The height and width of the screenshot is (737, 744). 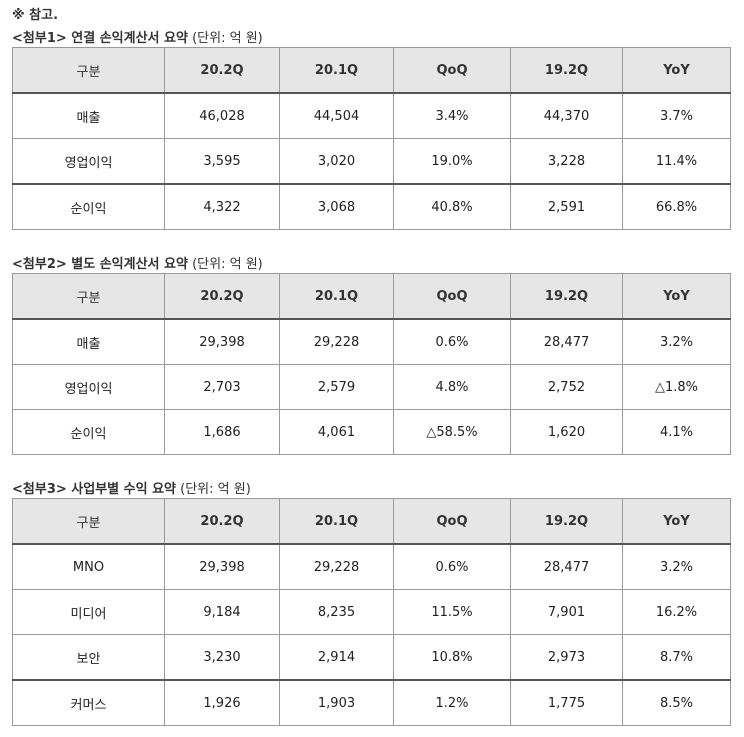 I want to click on table1-caption: <첨부1> 연결 손익계산서 요약 (단위: 억 원), so click(x=137, y=36).